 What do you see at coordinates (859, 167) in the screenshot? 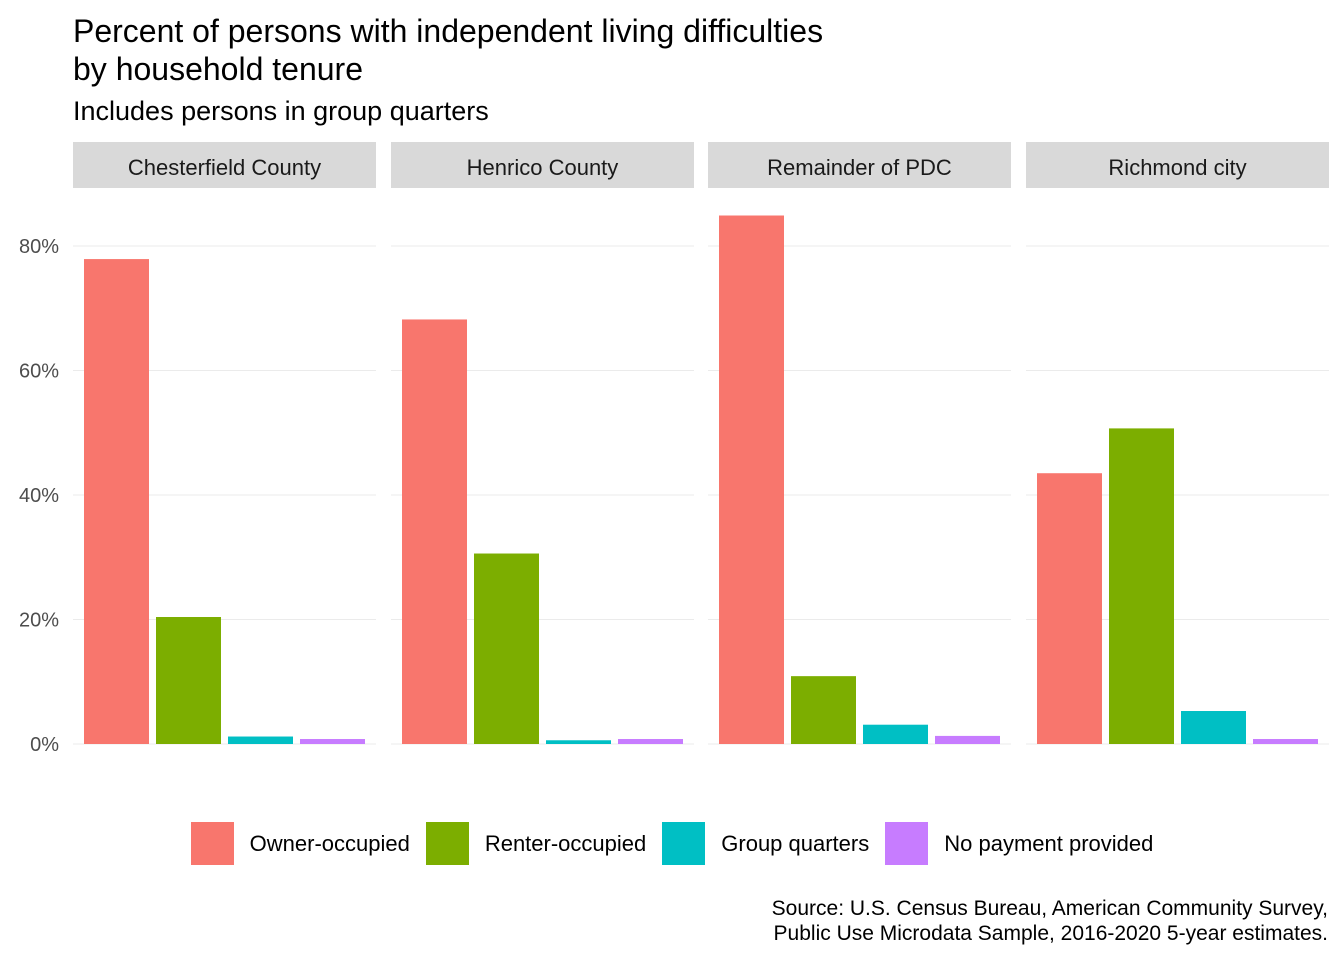
I see `facet-strip-label: Remainder of PDC` at bounding box center [859, 167].